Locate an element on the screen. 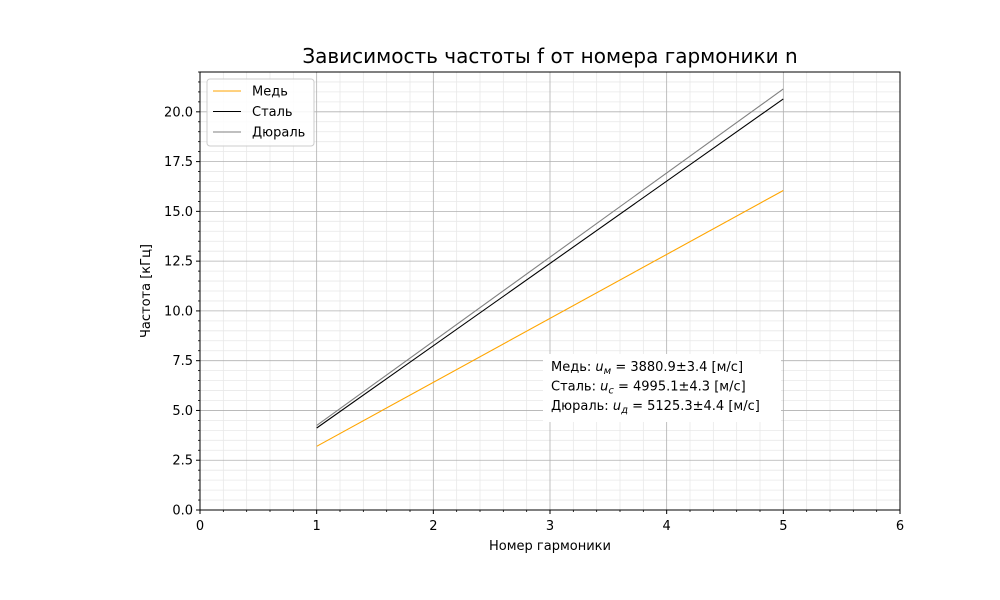 This screenshot has width=1000, height=600. y-tick-label: 2.5 is located at coordinates (182, 461).